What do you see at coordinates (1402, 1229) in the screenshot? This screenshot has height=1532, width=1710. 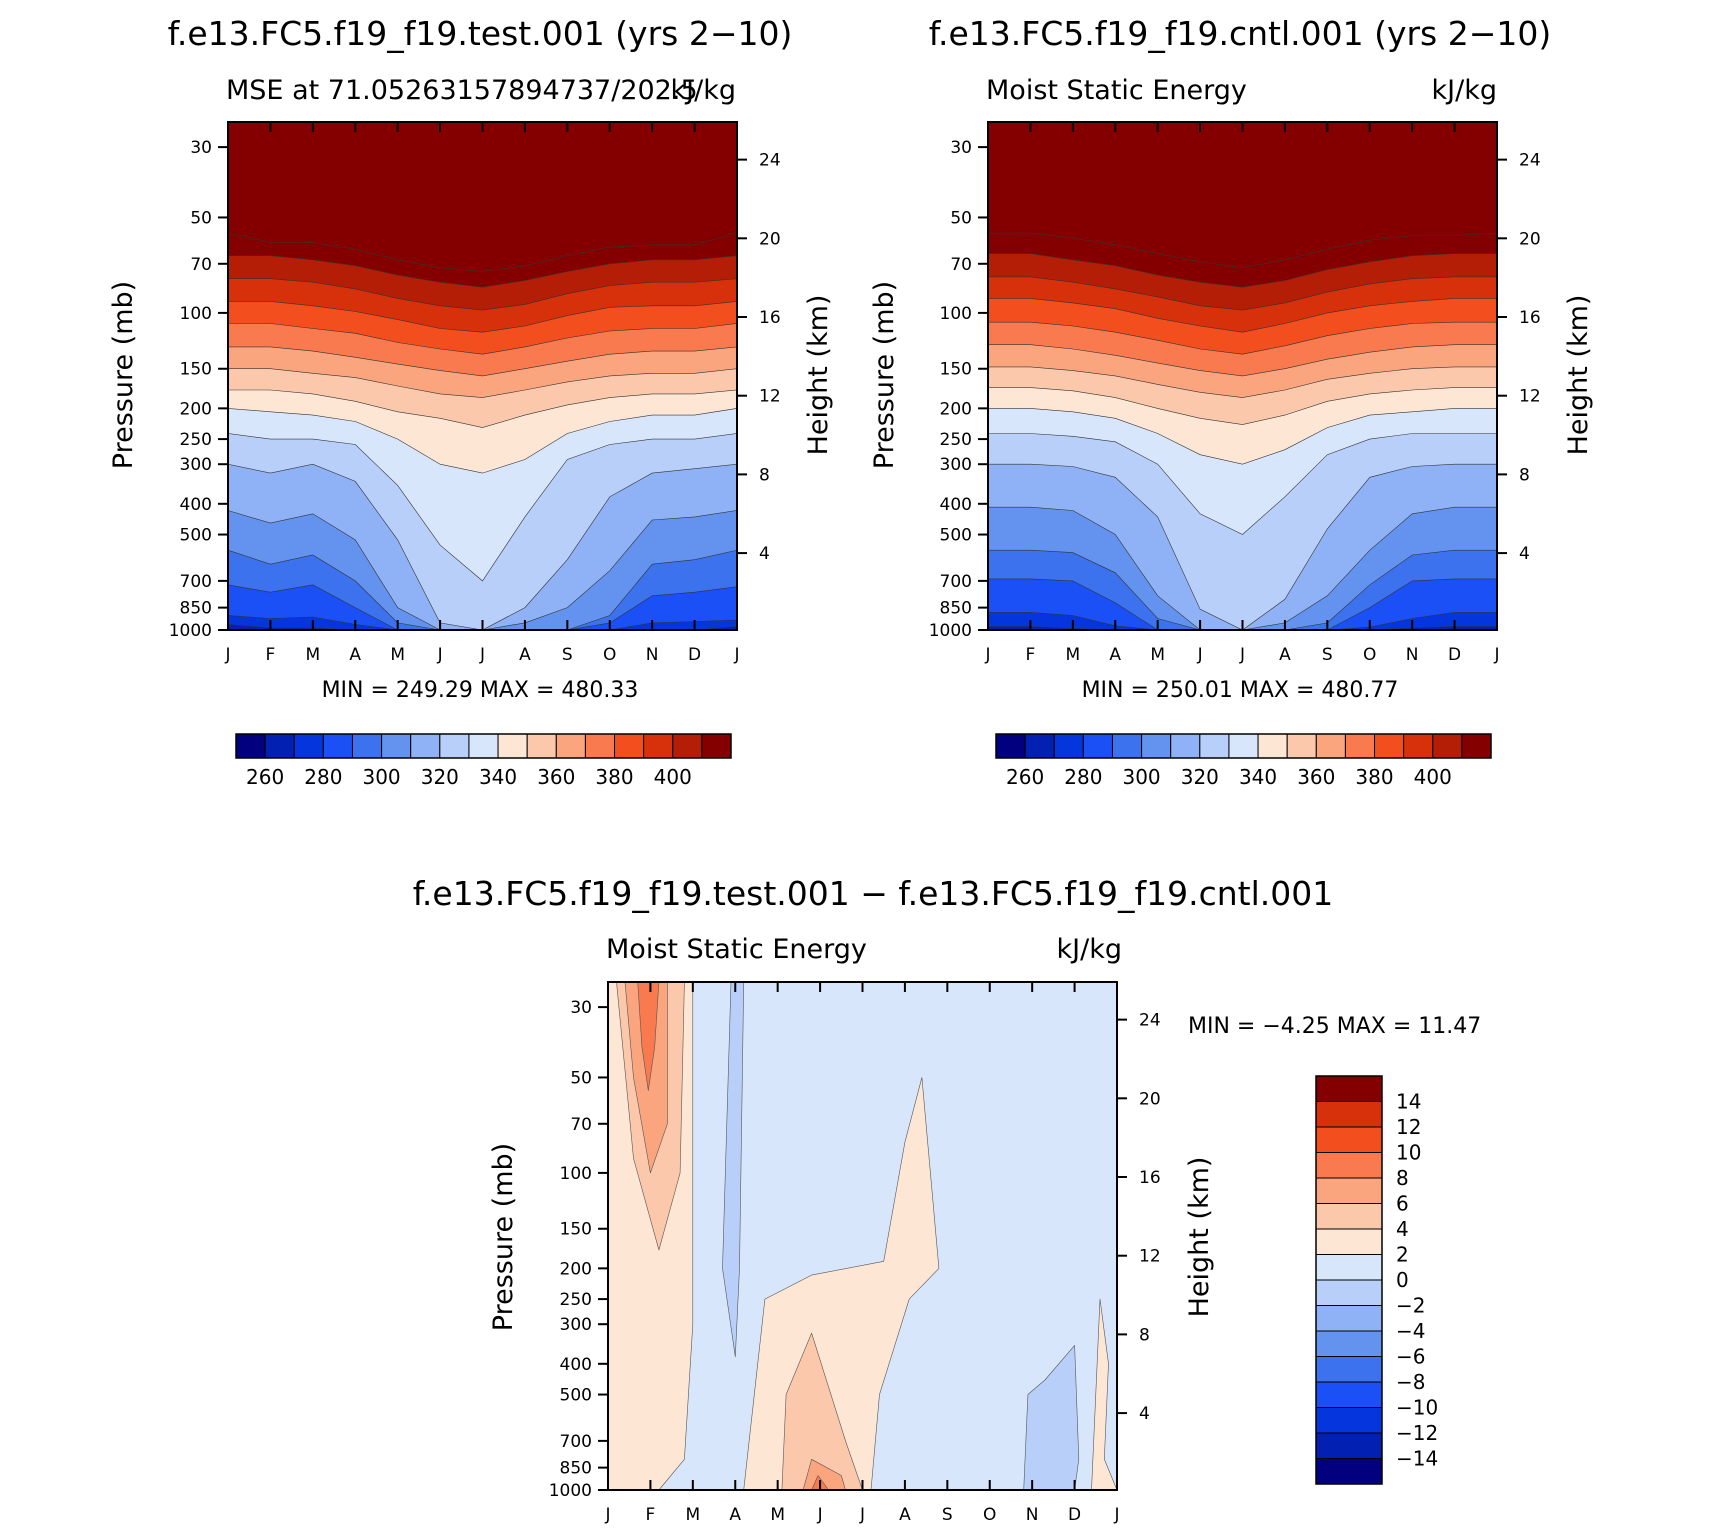 I see `diff-colorbar-label: 4` at bounding box center [1402, 1229].